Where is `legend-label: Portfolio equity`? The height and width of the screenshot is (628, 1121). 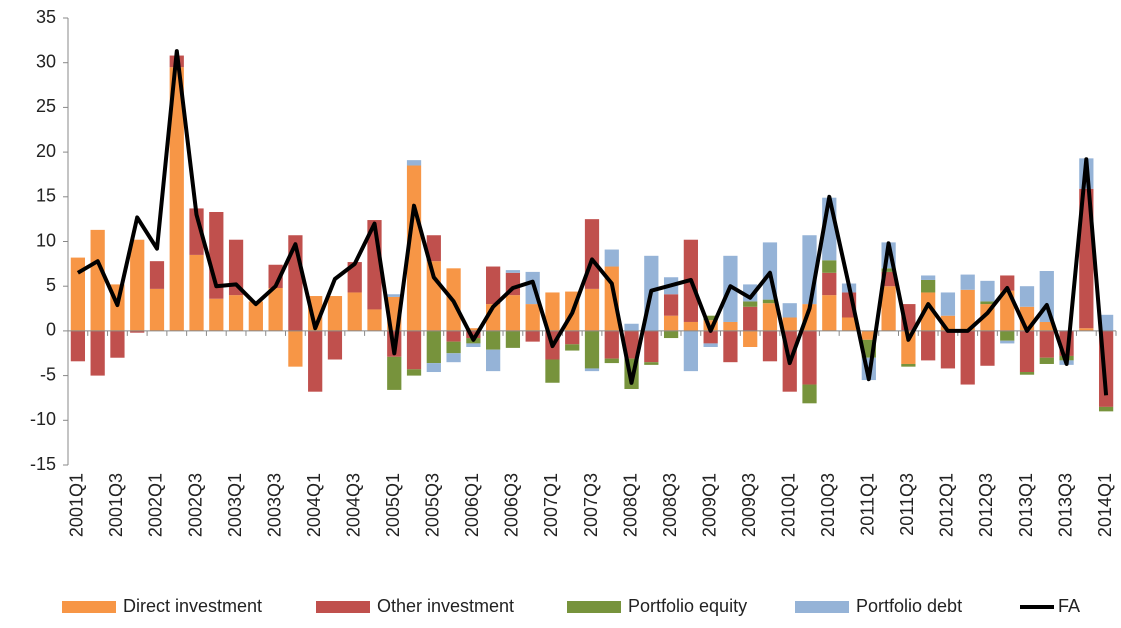
legend-label: Portfolio equity is located at coordinates (687, 606).